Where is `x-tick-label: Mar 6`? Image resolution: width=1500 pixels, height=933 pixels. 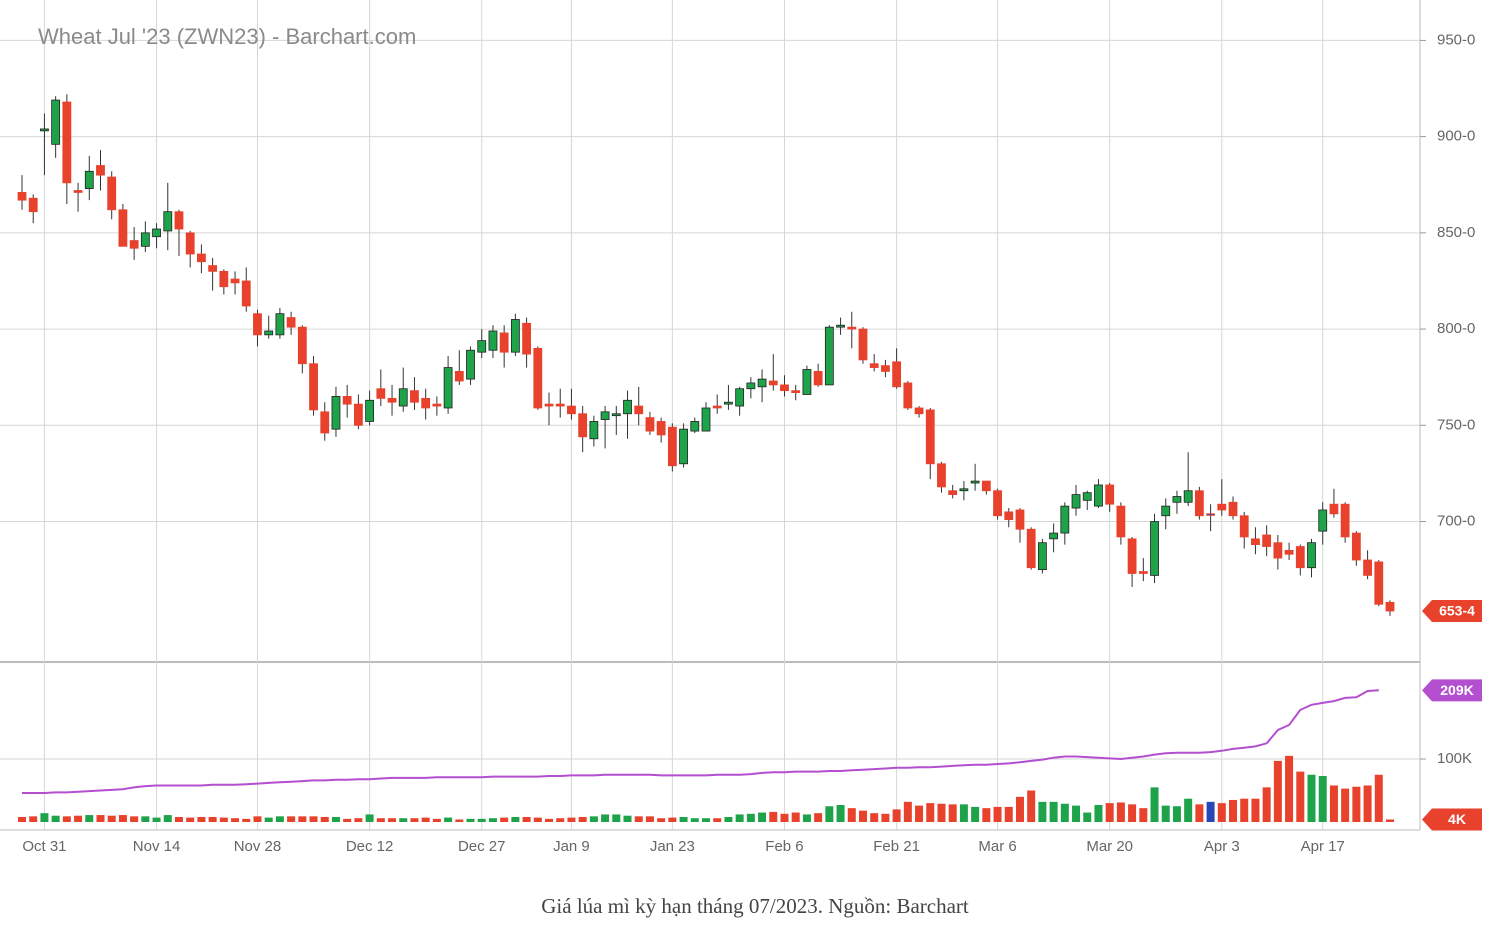 x-tick-label: Mar 6 is located at coordinates (997, 846).